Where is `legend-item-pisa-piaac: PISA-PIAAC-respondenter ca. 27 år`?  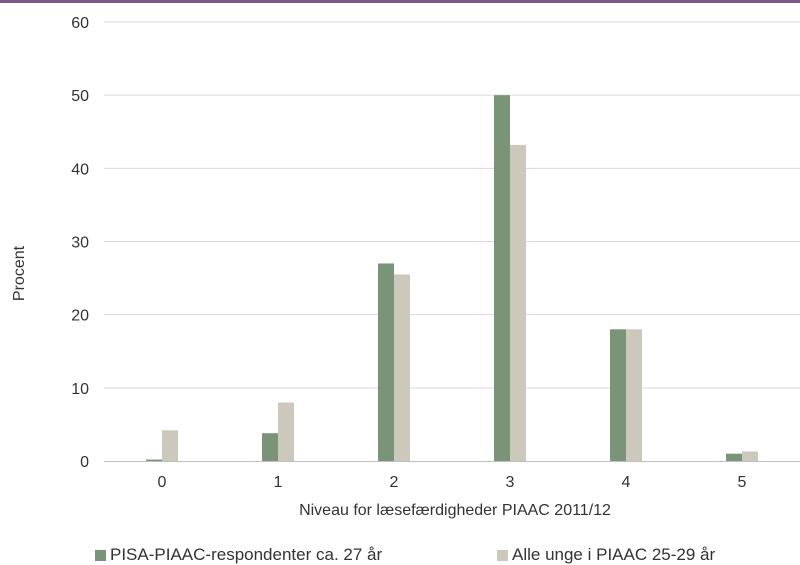 legend-item-pisa-piaac: PISA-PIAAC-respondenter ca. 27 år is located at coordinates (238, 555).